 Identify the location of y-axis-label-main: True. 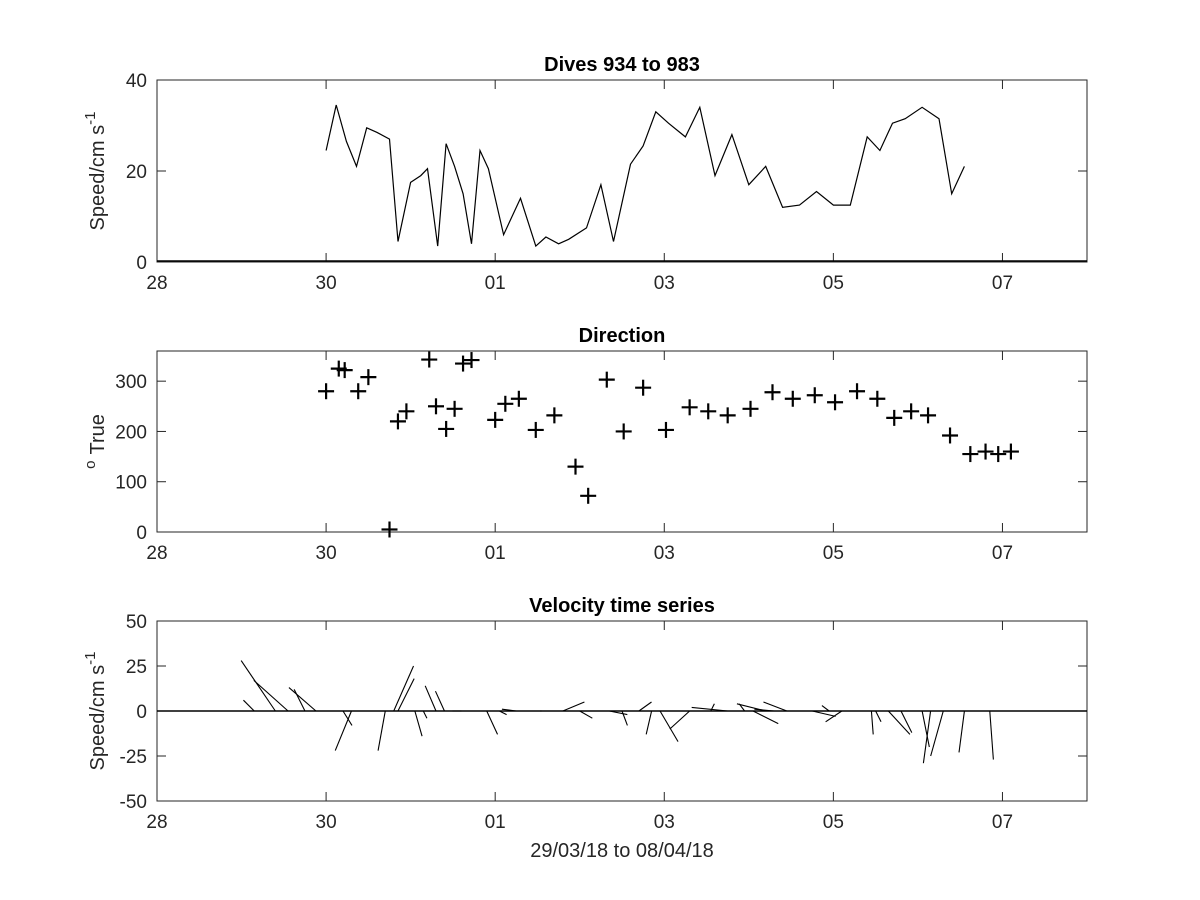
(98, 434).